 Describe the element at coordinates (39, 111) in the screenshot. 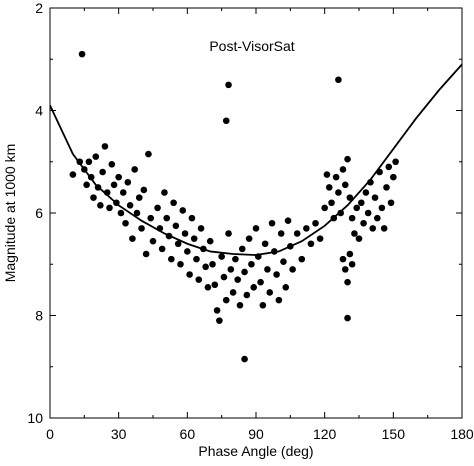

I see `y-tick-label: 4` at that location.